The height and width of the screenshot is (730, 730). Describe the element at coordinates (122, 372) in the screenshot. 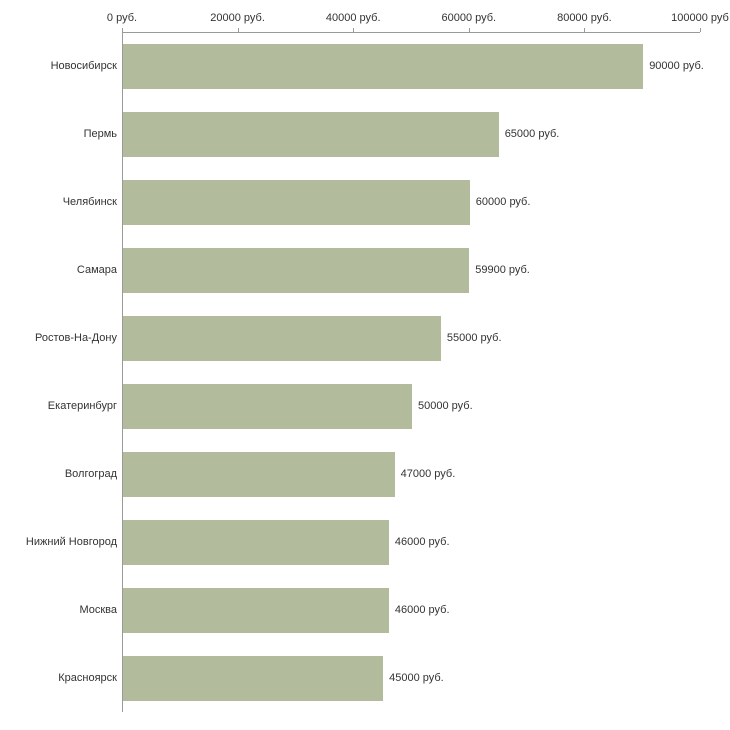

I see `y-axis-line` at that location.